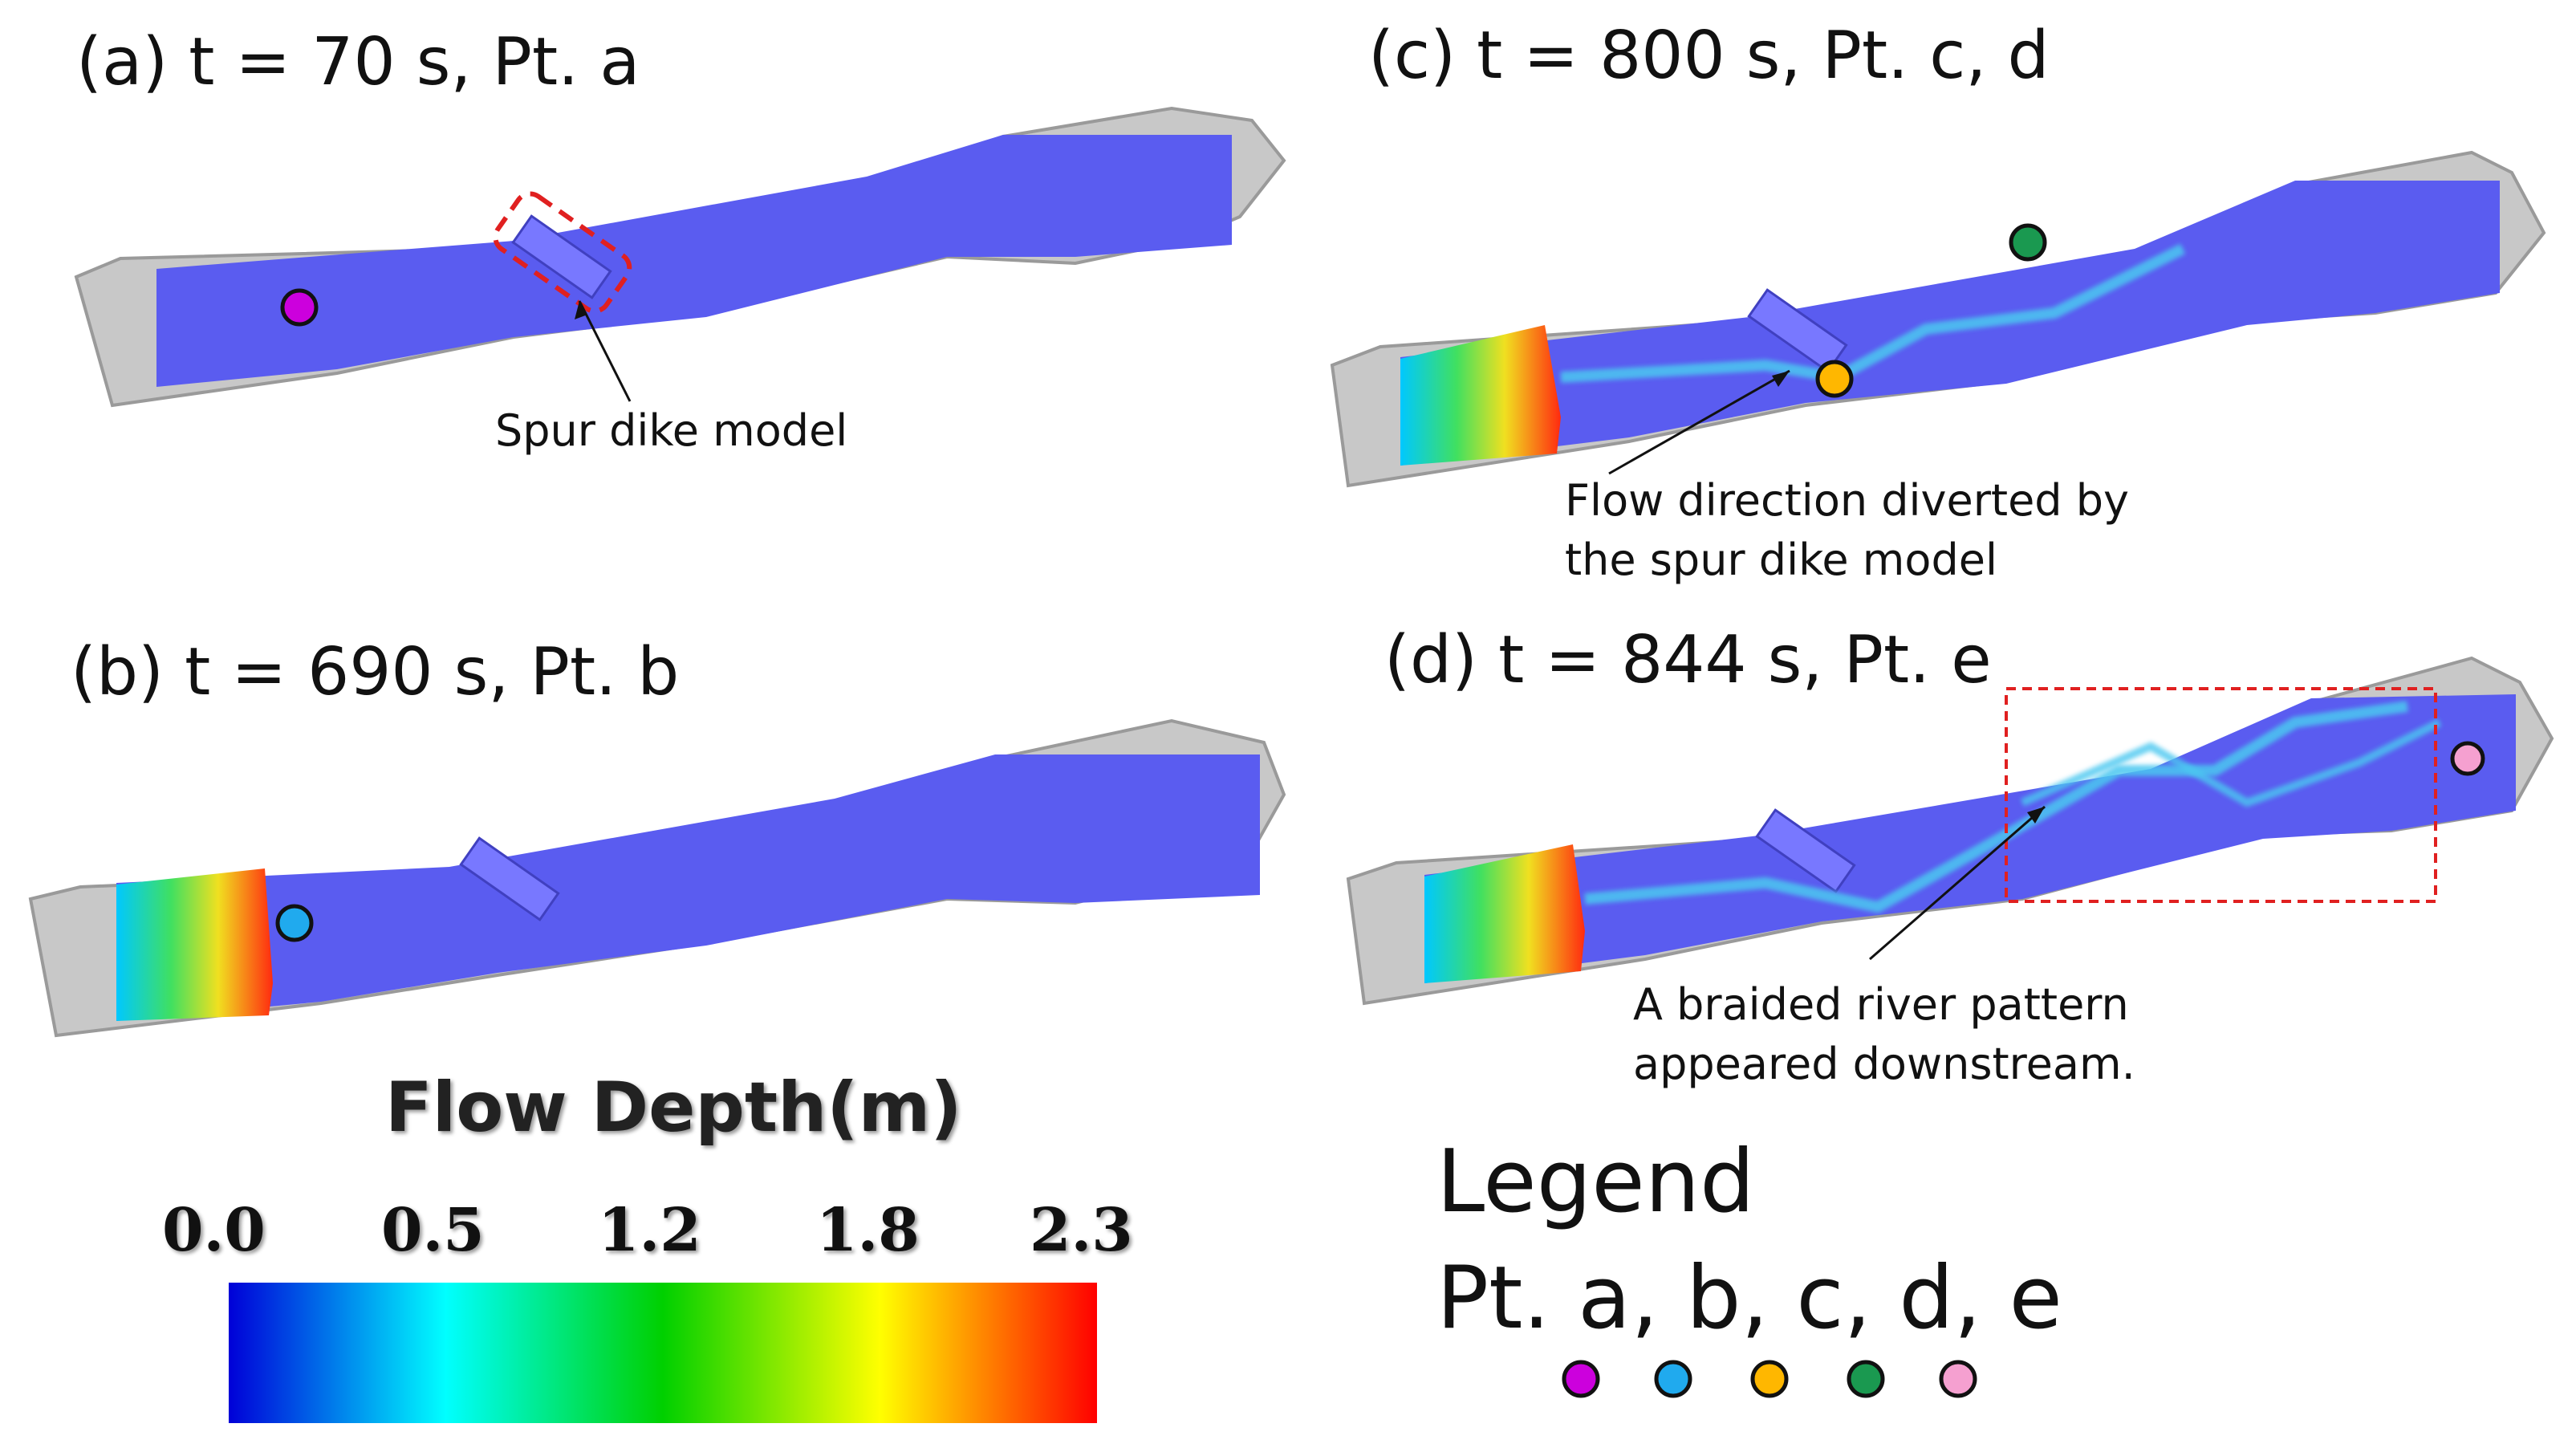 This screenshot has height=1452, width=2576. Describe the element at coordinates (1866, 1379) in the screenshot. I see `legend-marker-d` at that location.